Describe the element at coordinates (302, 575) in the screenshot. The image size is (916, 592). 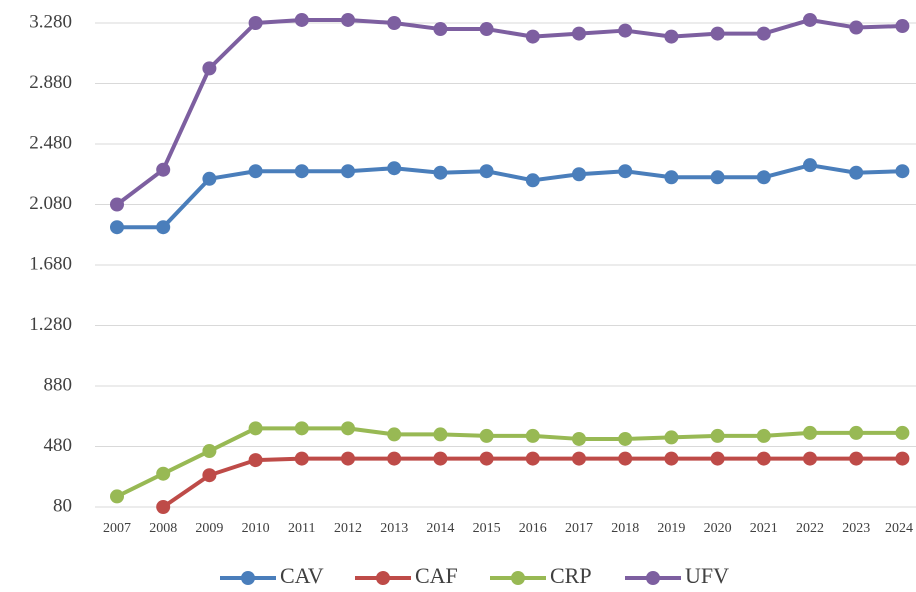
I see `legend-label: CAV` at that location.